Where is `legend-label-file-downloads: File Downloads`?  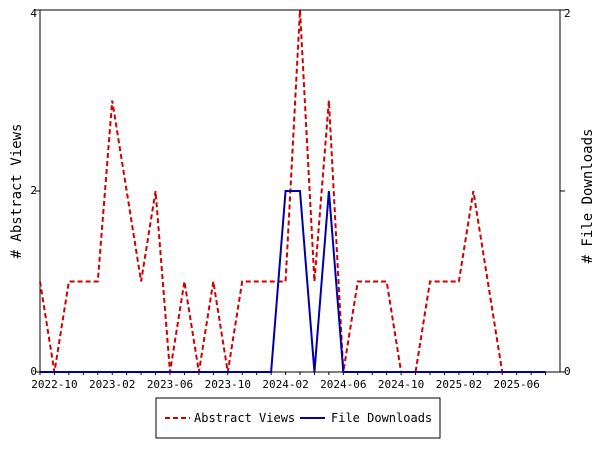 legend-label-file-downloads: File Downloads is located at coordinates (381, 418).